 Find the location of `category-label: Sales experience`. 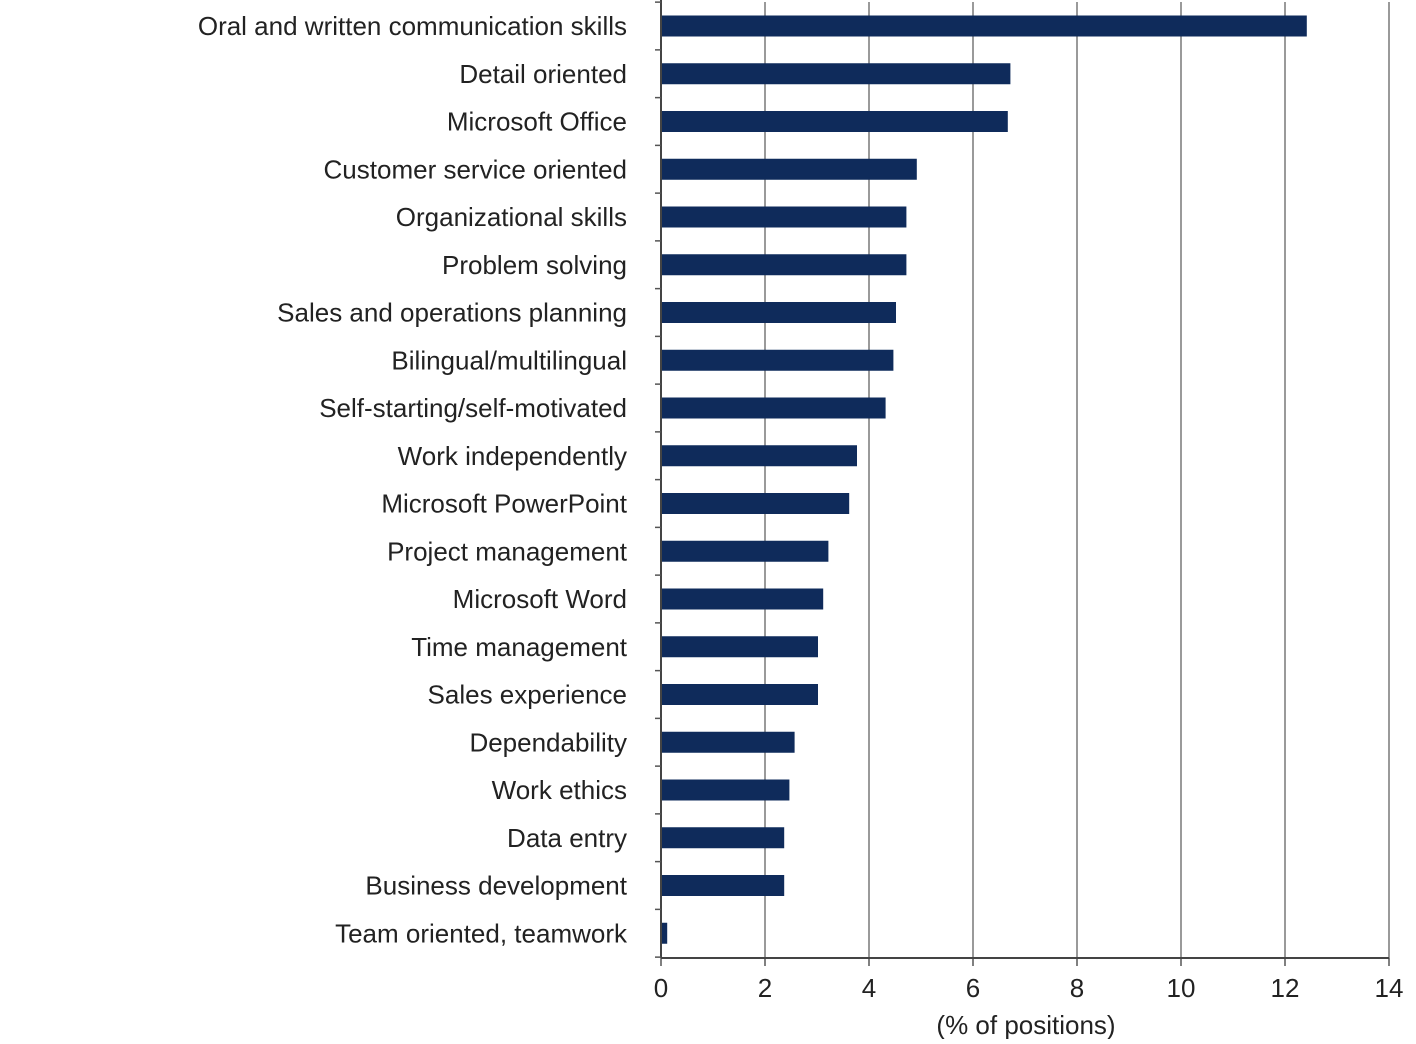

category-label: Sales experience is located at coordinates (527, 695).